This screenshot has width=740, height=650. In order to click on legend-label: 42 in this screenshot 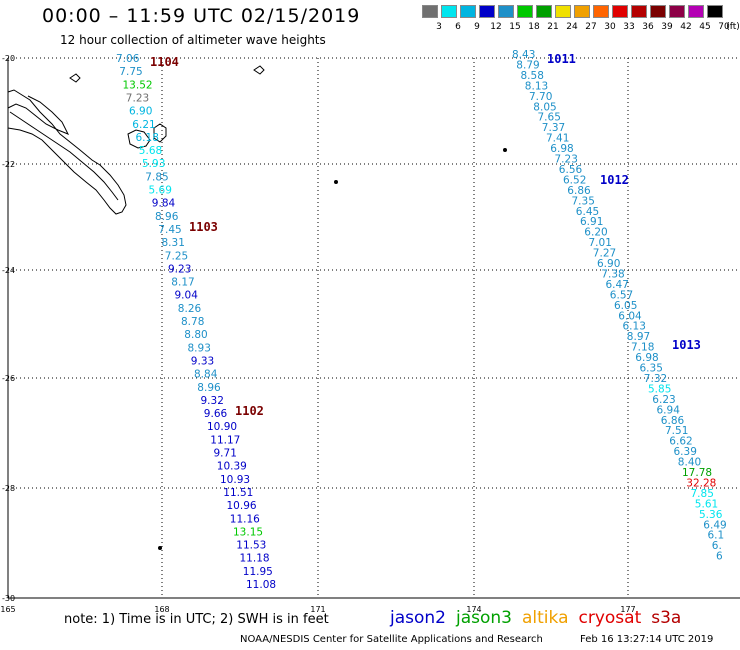, I will do `click(686, 27)`.